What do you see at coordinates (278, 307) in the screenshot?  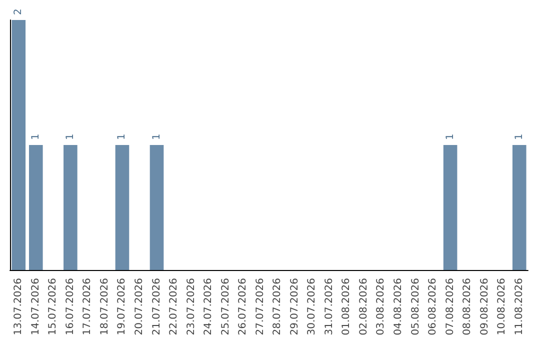 I see `x-tick-label: 28.07.2026` at bounding box center [278, 307].